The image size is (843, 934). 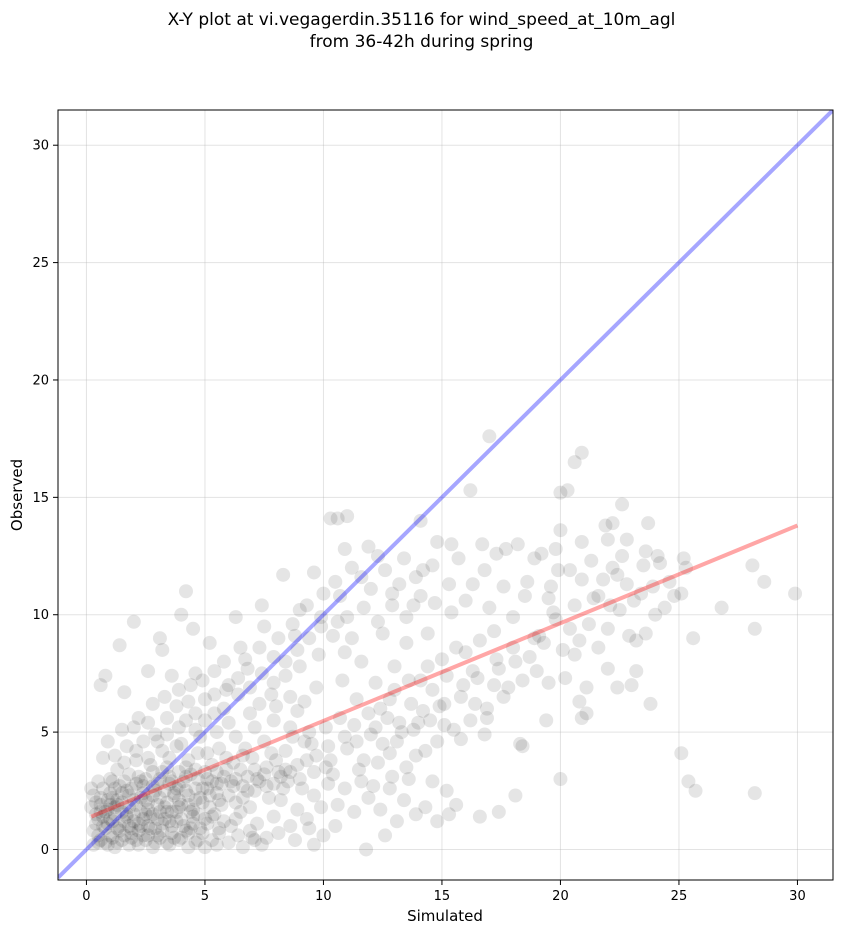 What do you see at coordinates (679, 896) in the screenshot?
I see `x-tick-label: 25` at bounding box center [679, 896].